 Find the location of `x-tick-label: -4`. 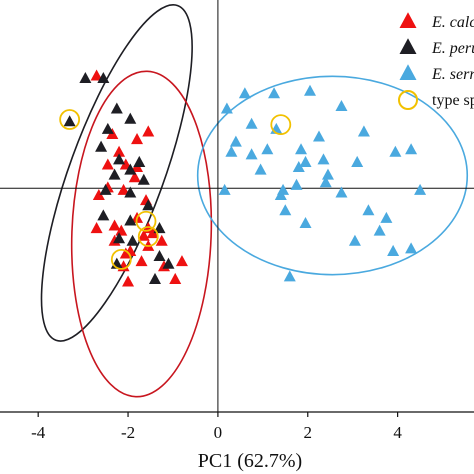

x-tick-label: -4 is located at coordinates (38, 432).